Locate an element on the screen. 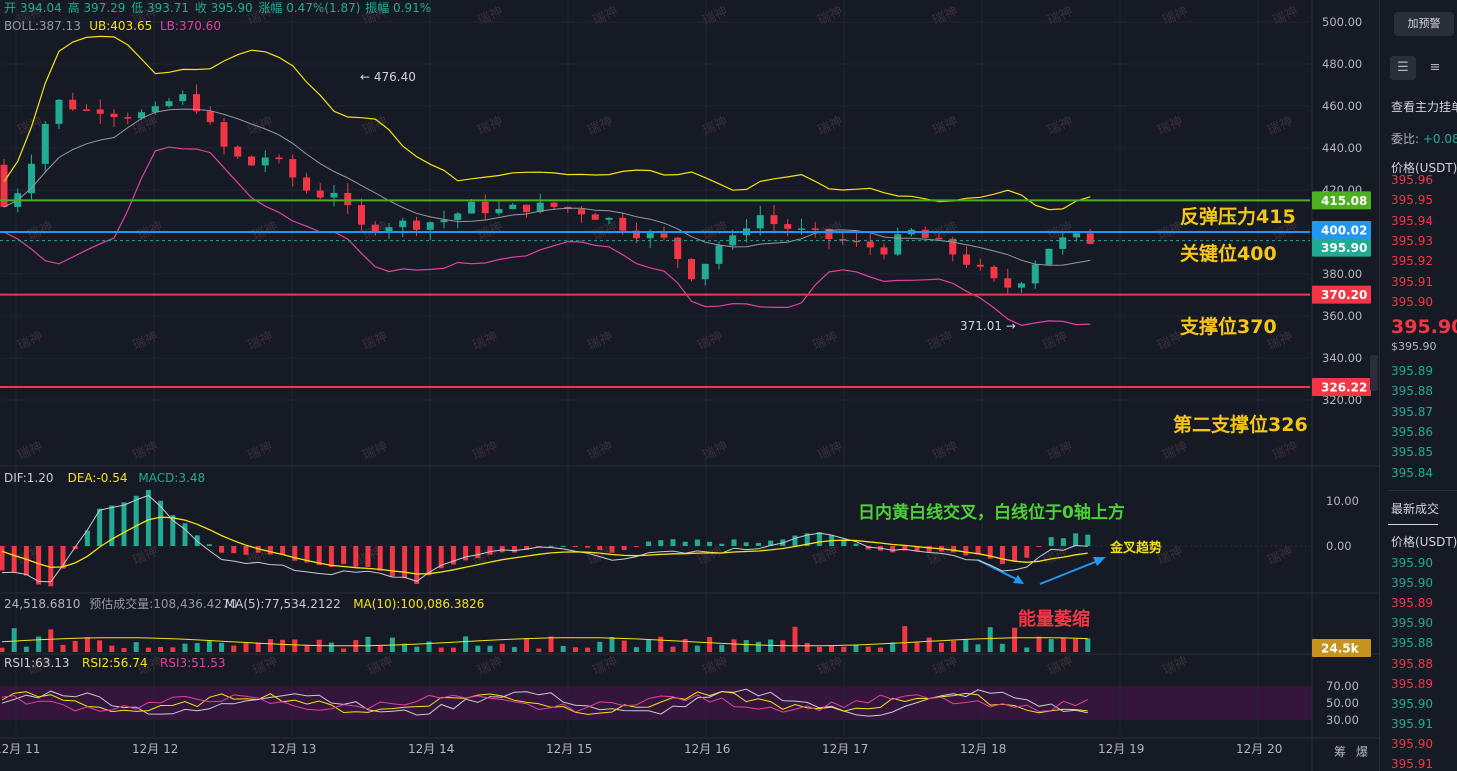  ohlc-close: 收 395.90 is located at coordinates (224, 8).